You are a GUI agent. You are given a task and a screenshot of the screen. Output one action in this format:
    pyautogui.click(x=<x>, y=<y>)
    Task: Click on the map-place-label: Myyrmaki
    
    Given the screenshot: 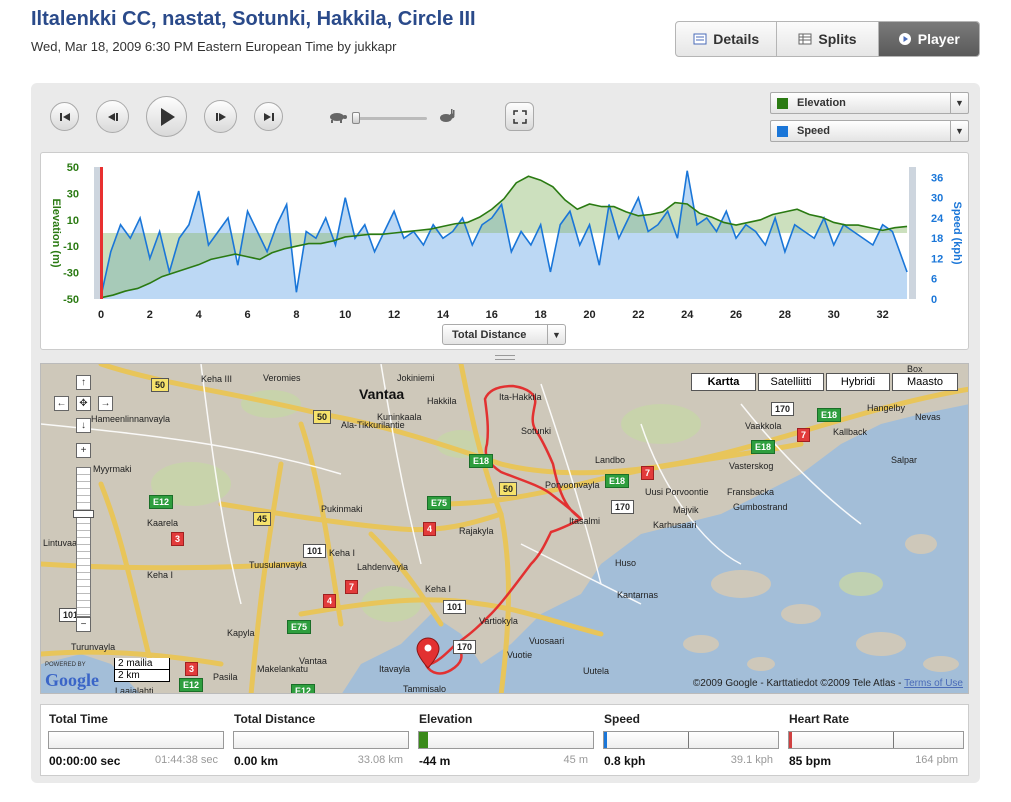 What is the action you would take?
    pyautogui.click(x=112, y=469)
    